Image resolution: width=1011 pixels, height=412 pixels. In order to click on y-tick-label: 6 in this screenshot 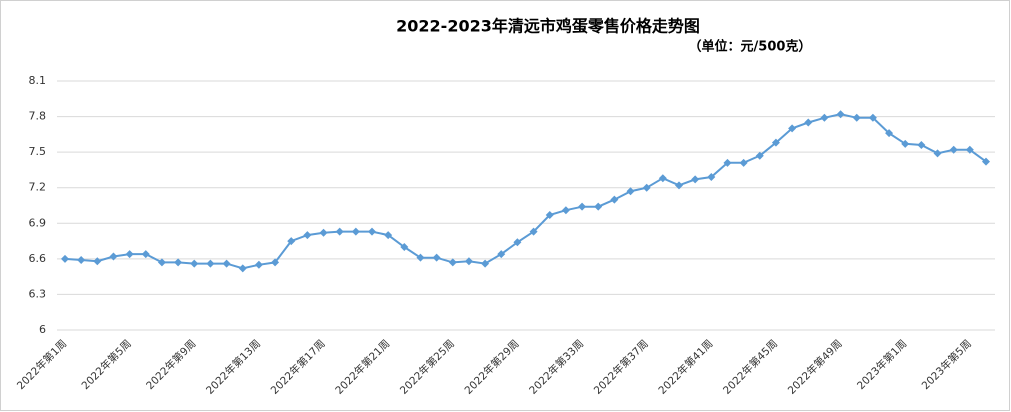, I will do `click(42, 329)`.